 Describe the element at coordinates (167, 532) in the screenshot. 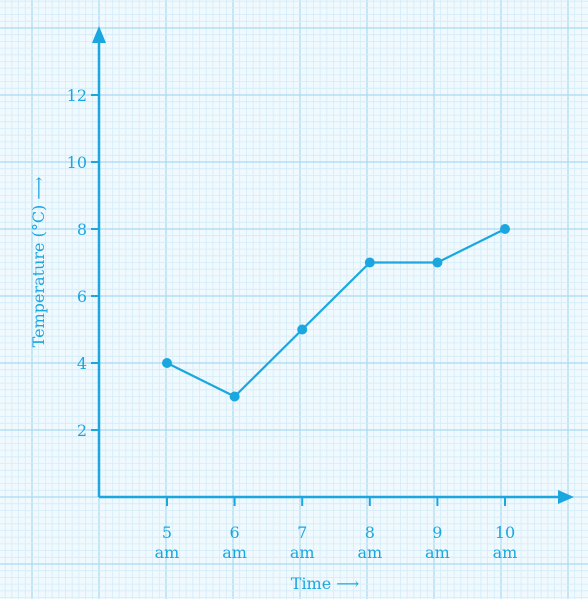

I see `x-tick-label-hour: 5` at that location.